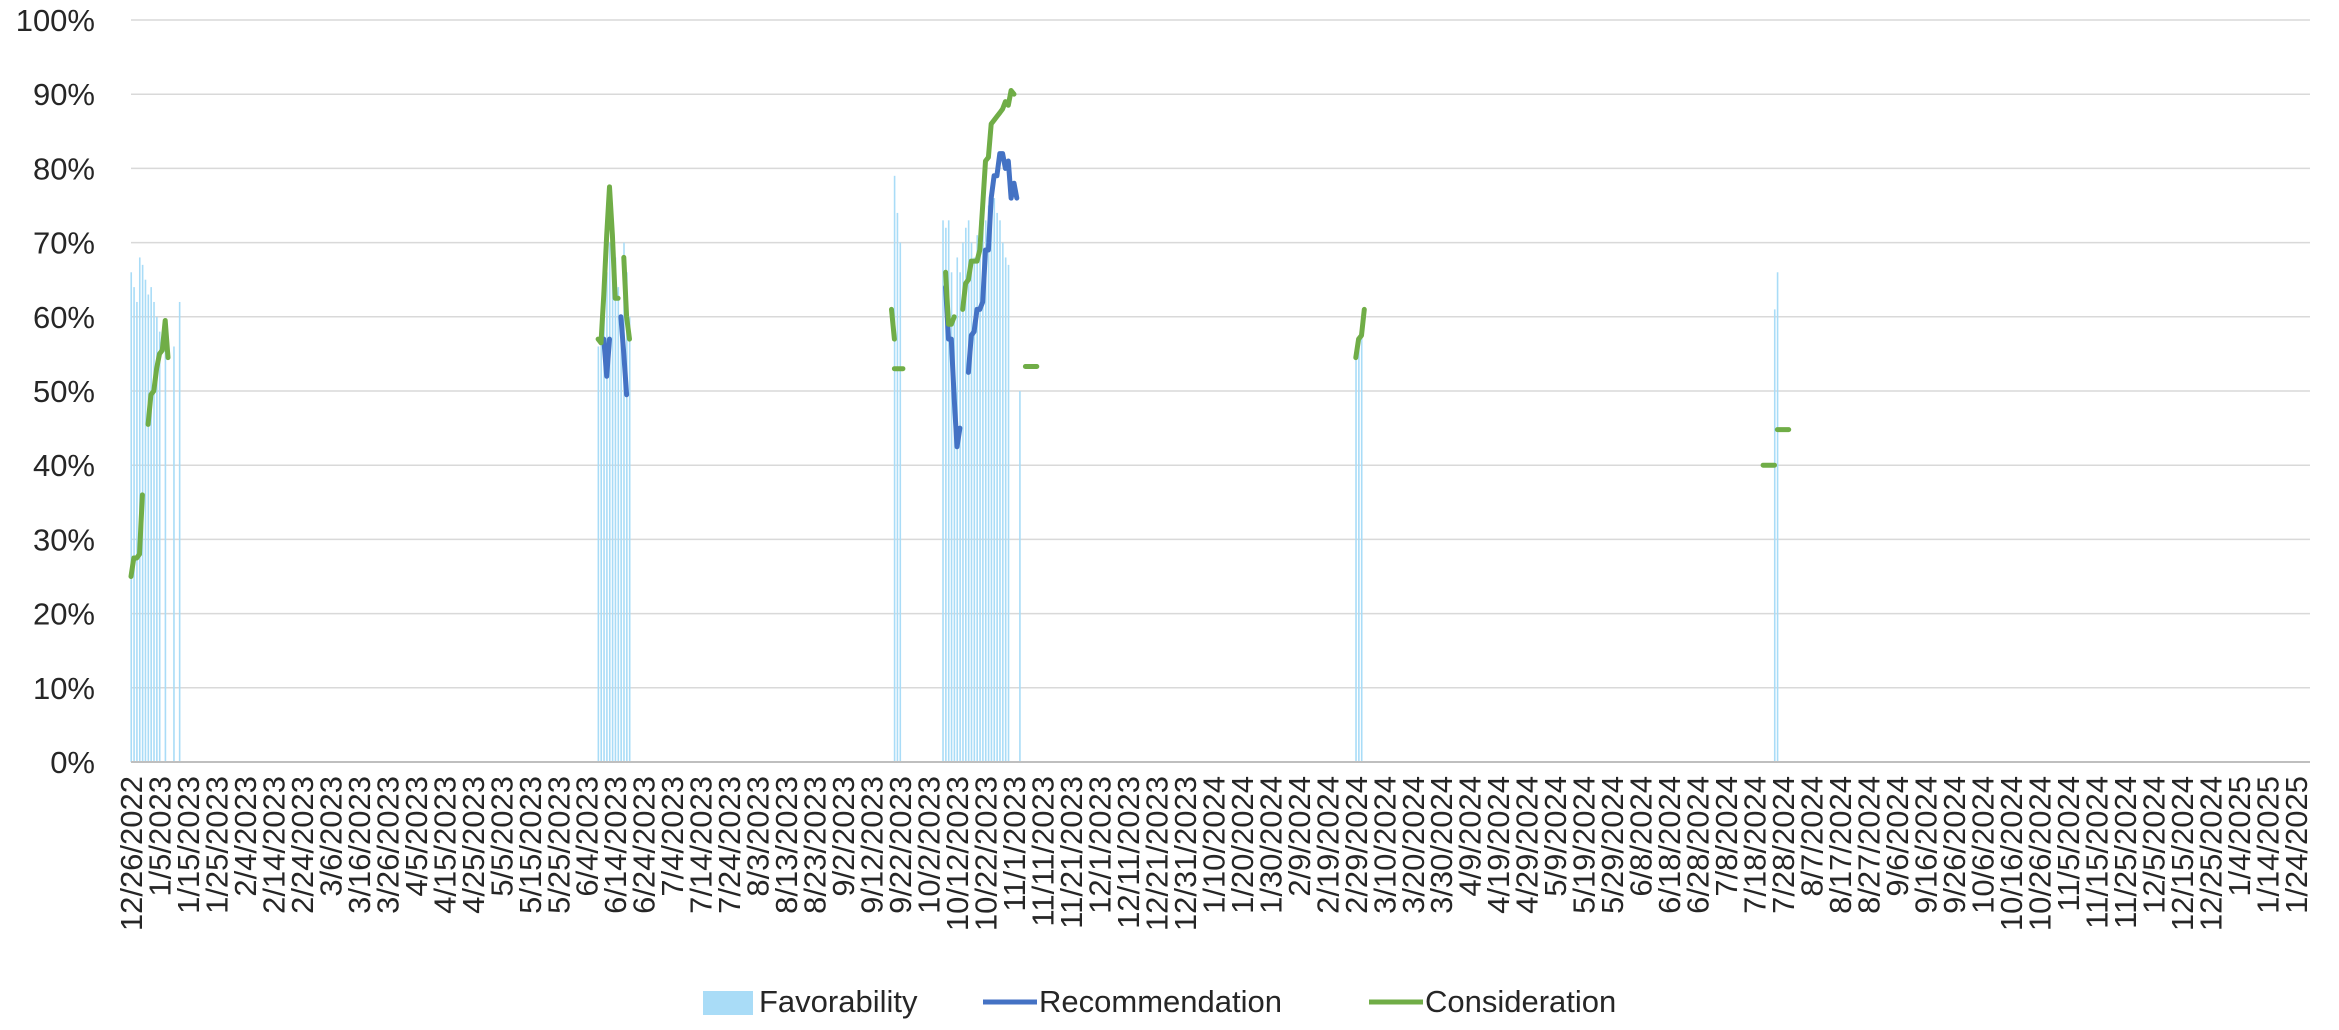 The height and width of the screenshot is (1030, 2339). What do you see at coordinates (1520, 1001) in the screenshot?
I see `legend-label: Consideration` at bounding box center [1520, 1001].